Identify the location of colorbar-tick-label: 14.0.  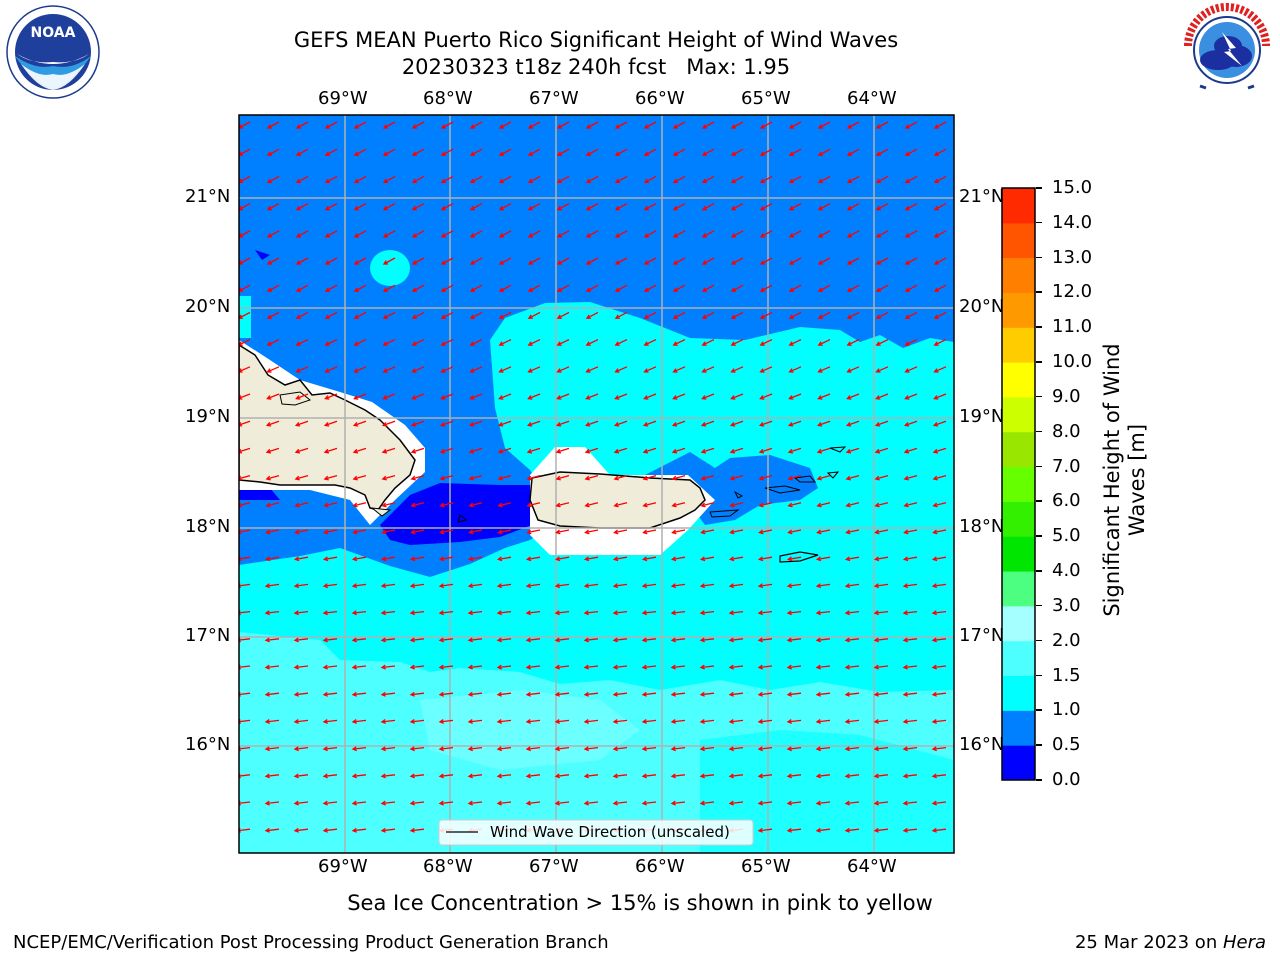
(1072, 222).